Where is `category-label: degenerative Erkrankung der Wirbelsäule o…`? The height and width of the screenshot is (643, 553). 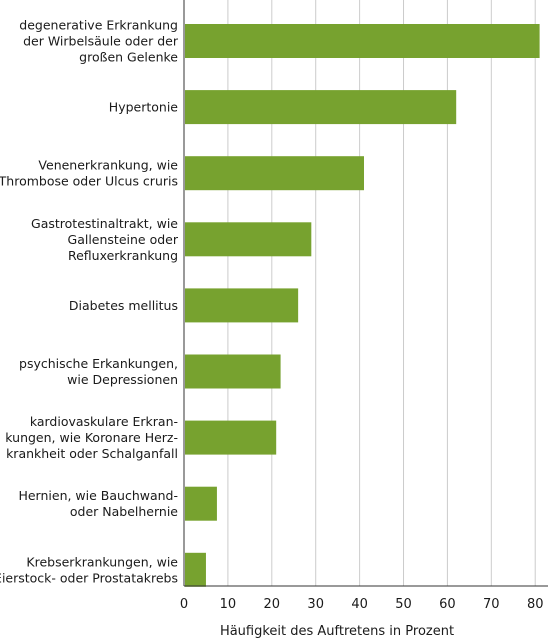
category-label: degenerative Erkrankung der Wirbelsäule o… is located at coordinates (99, 41).